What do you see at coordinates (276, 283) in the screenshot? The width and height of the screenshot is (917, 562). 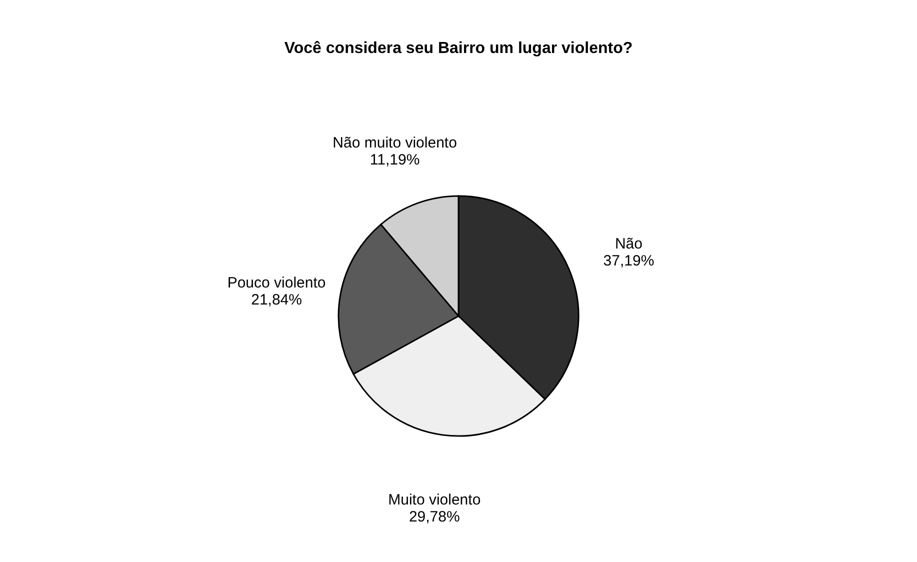 I see `slice-label: Pouco violento` at bounding box center [276, 283].